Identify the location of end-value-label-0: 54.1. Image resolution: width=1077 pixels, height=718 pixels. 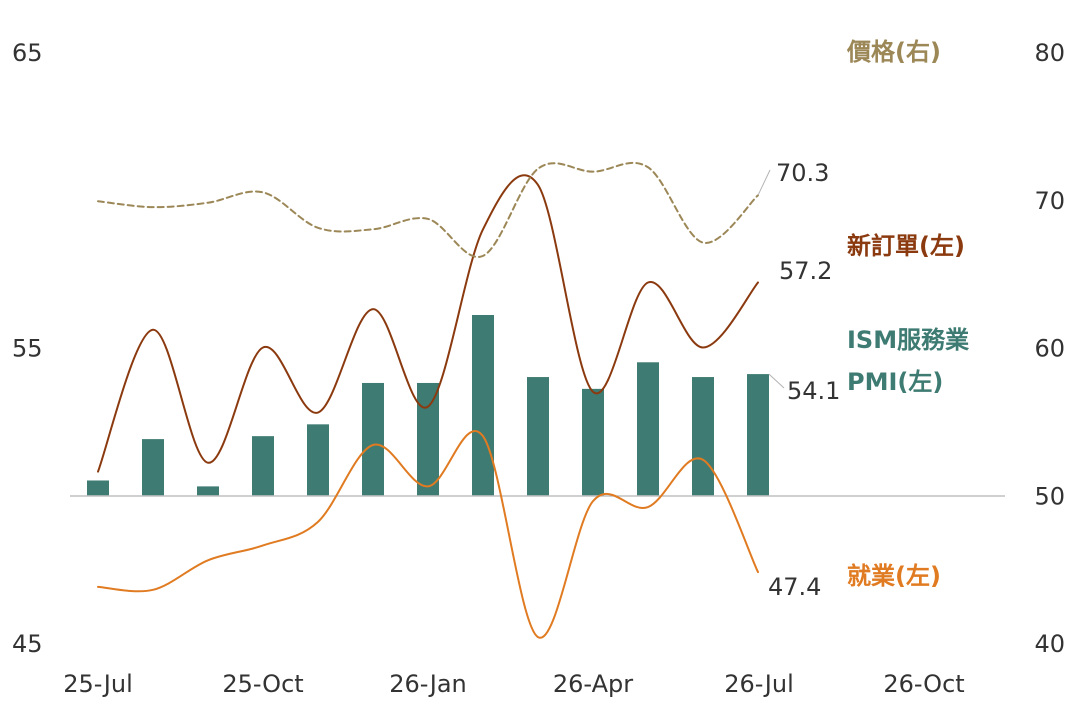
(813, 391).